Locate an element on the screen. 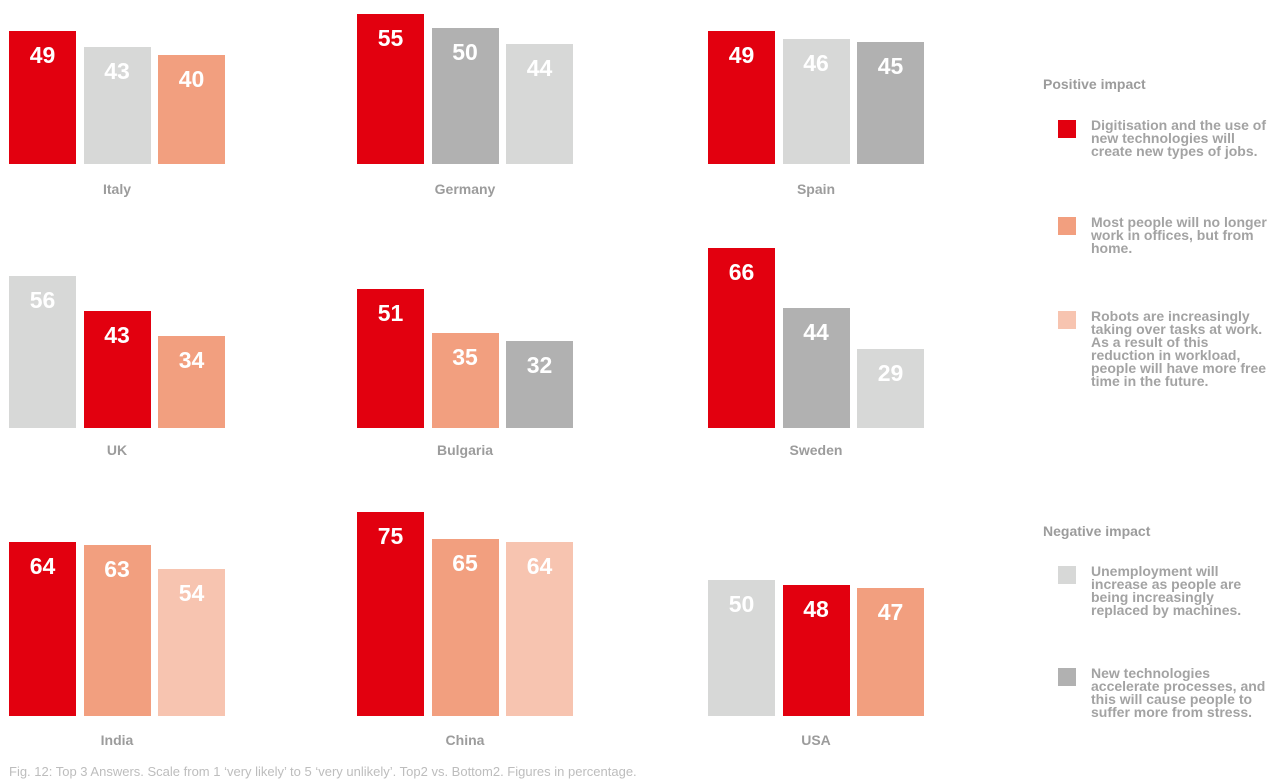 The height and width of the screenshot is (779, 1275). panel-title: China is located at coordinates (465, 740).